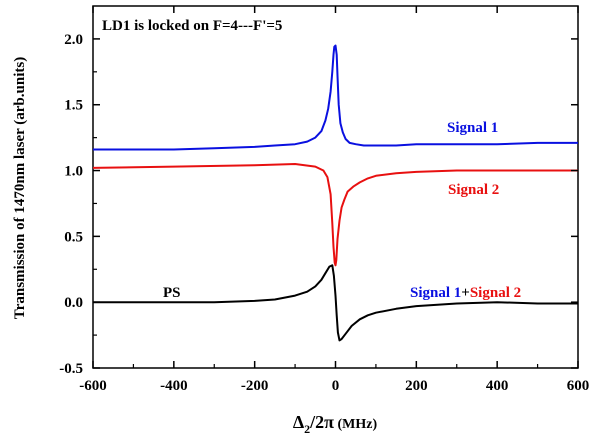 The height and width of the screenshot is (442, 609). What do you see at coordinates (497, 386) in the screenshot?
I see `x-tick-label: 400` at bounding box center [497, 386].